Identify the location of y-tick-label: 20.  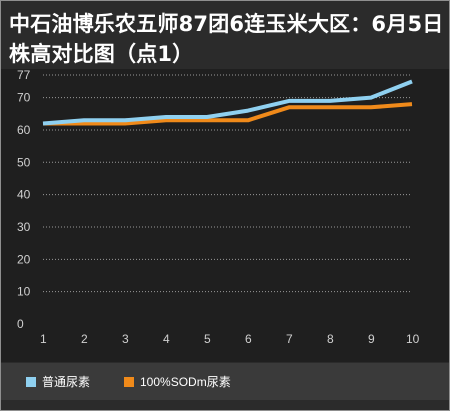
(24, 259).